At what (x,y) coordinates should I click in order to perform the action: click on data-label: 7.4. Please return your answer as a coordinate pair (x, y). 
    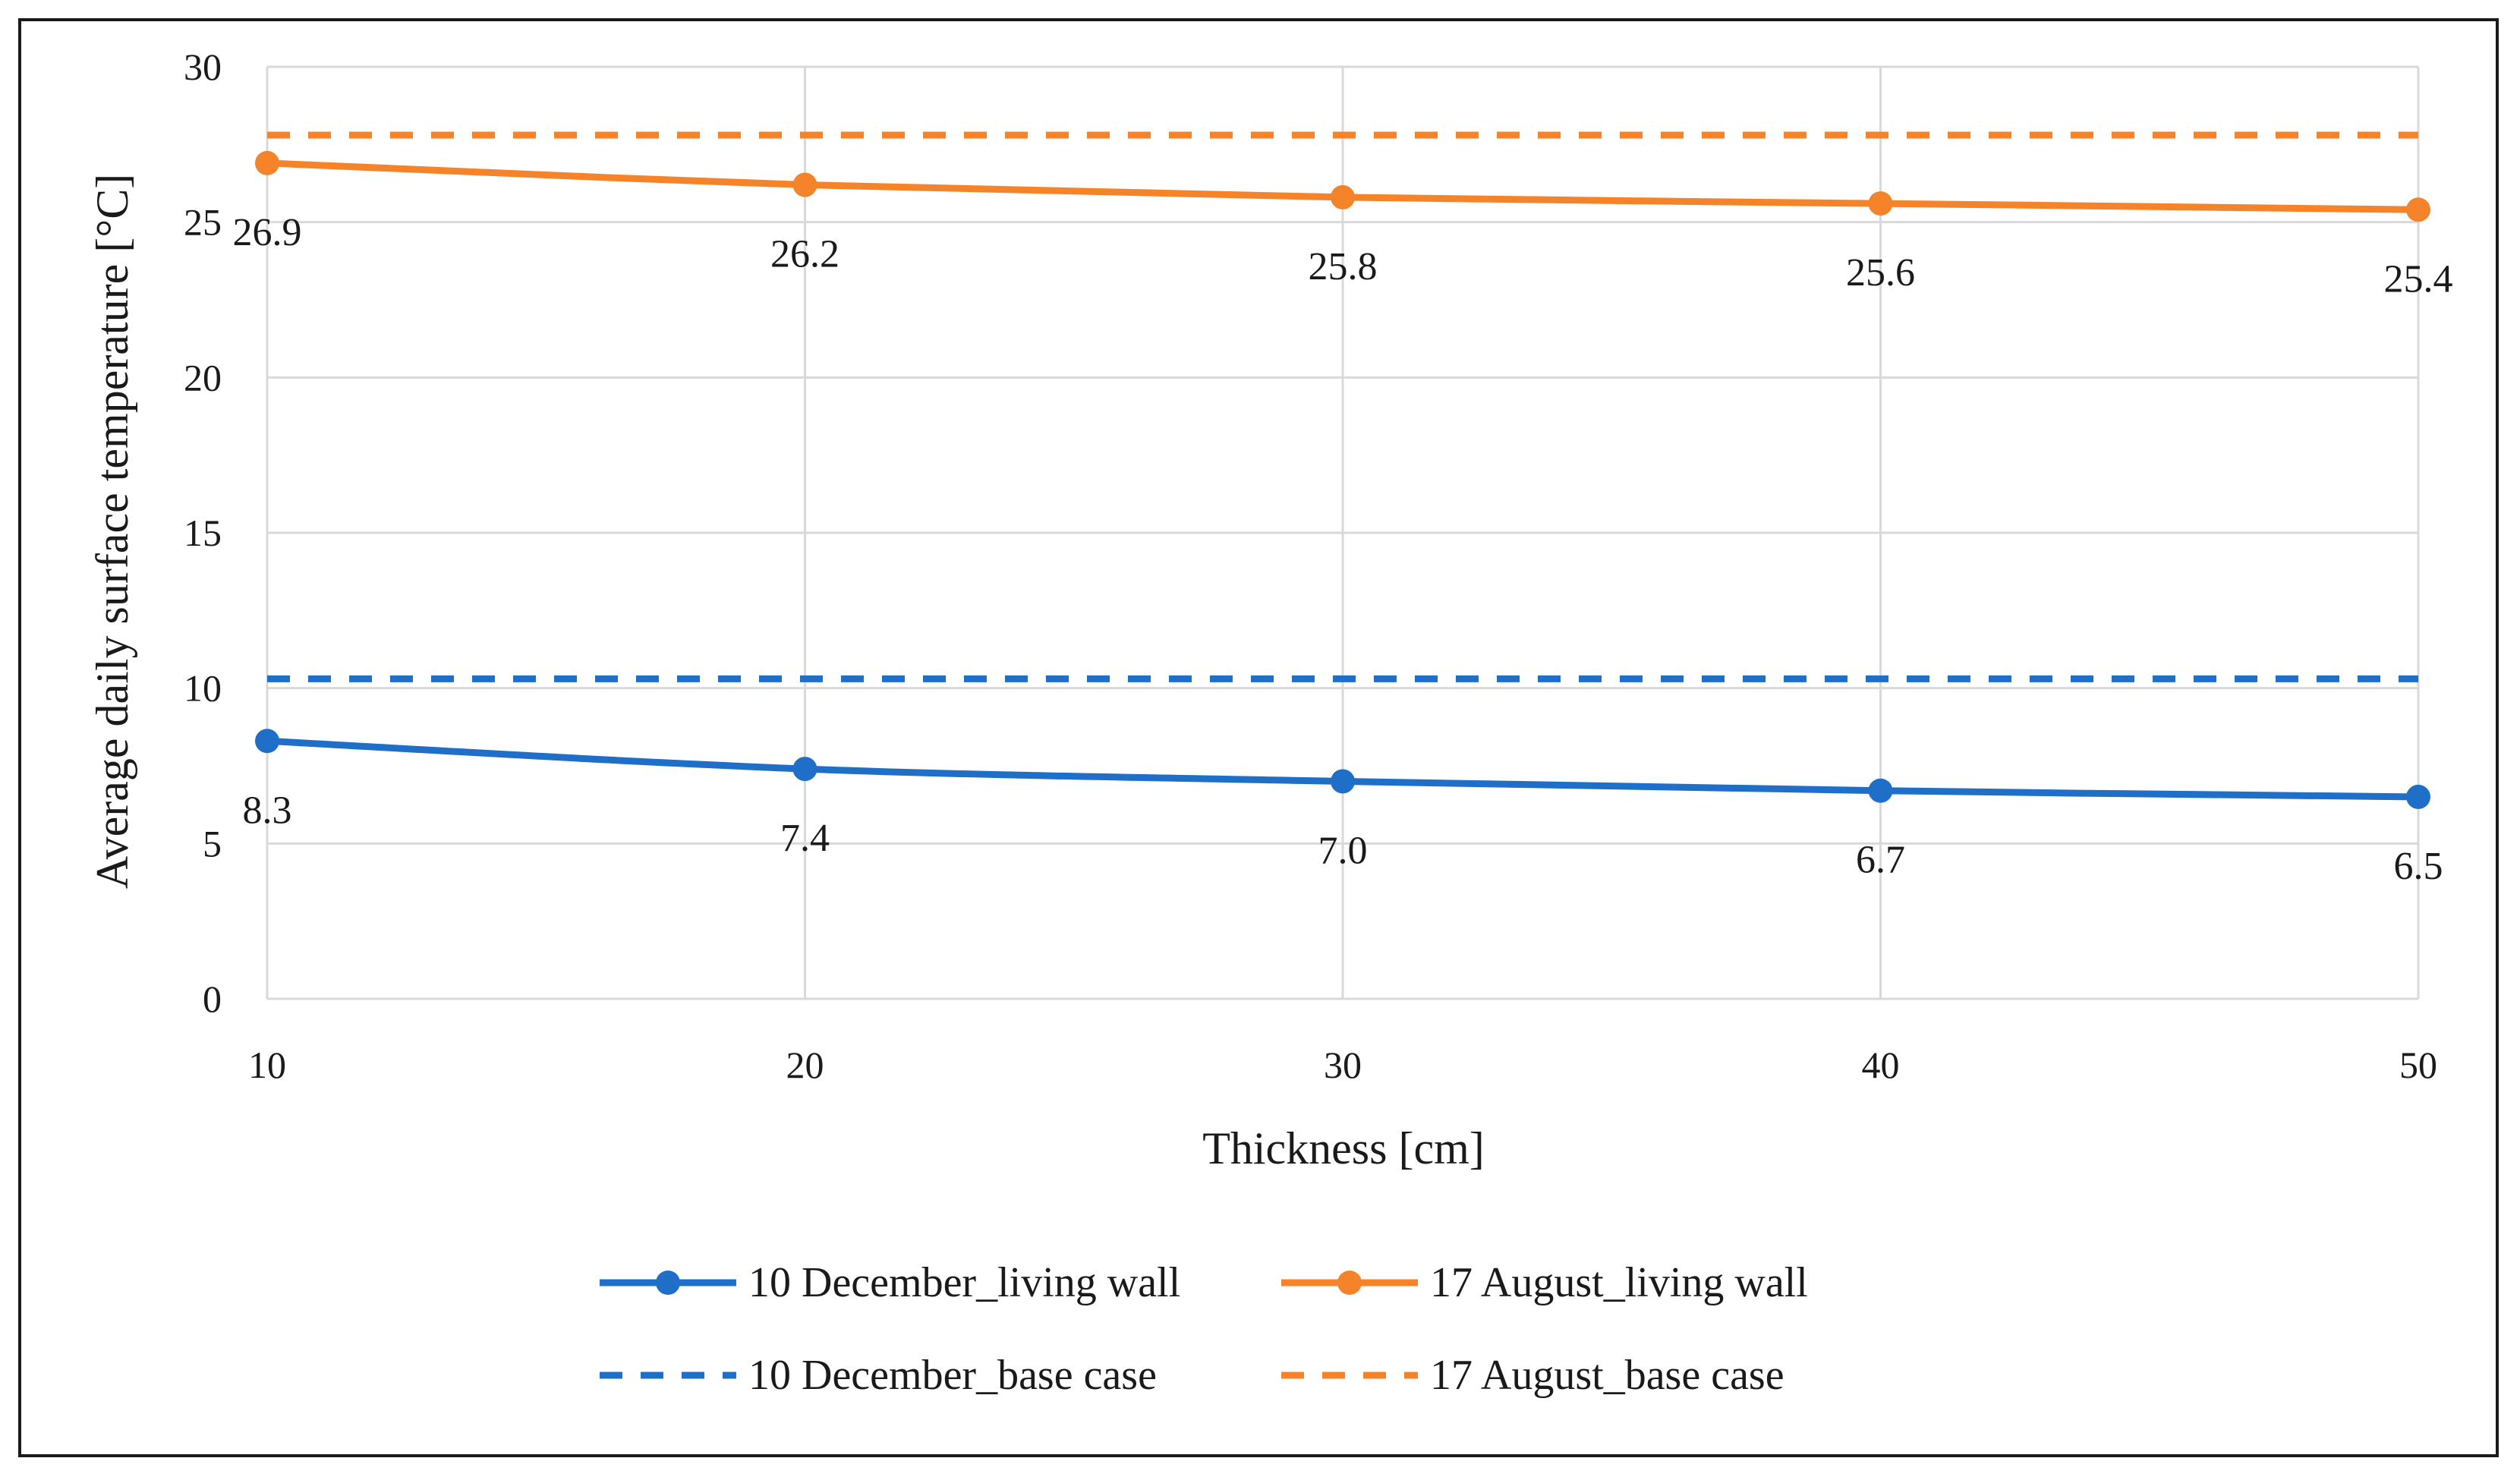
    Looking at the image, I should click on (805, 839).